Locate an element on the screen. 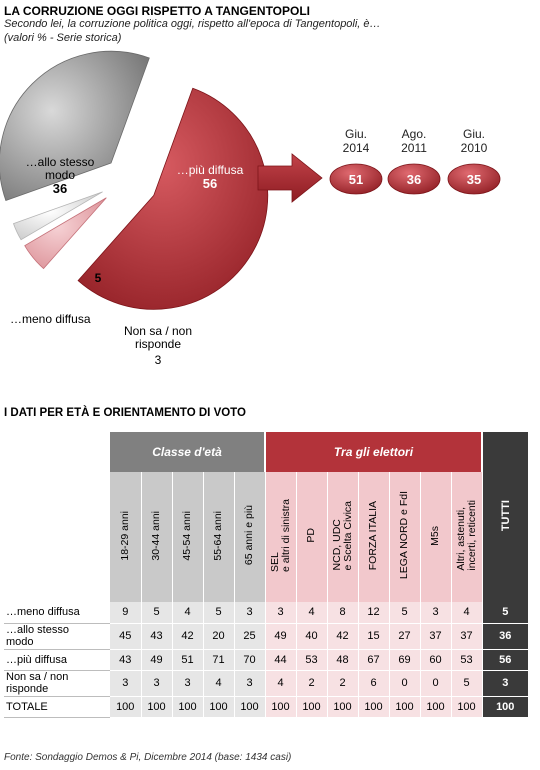  column-header-label: LEGA NORD e FdI is located at coordinates (404, 535).